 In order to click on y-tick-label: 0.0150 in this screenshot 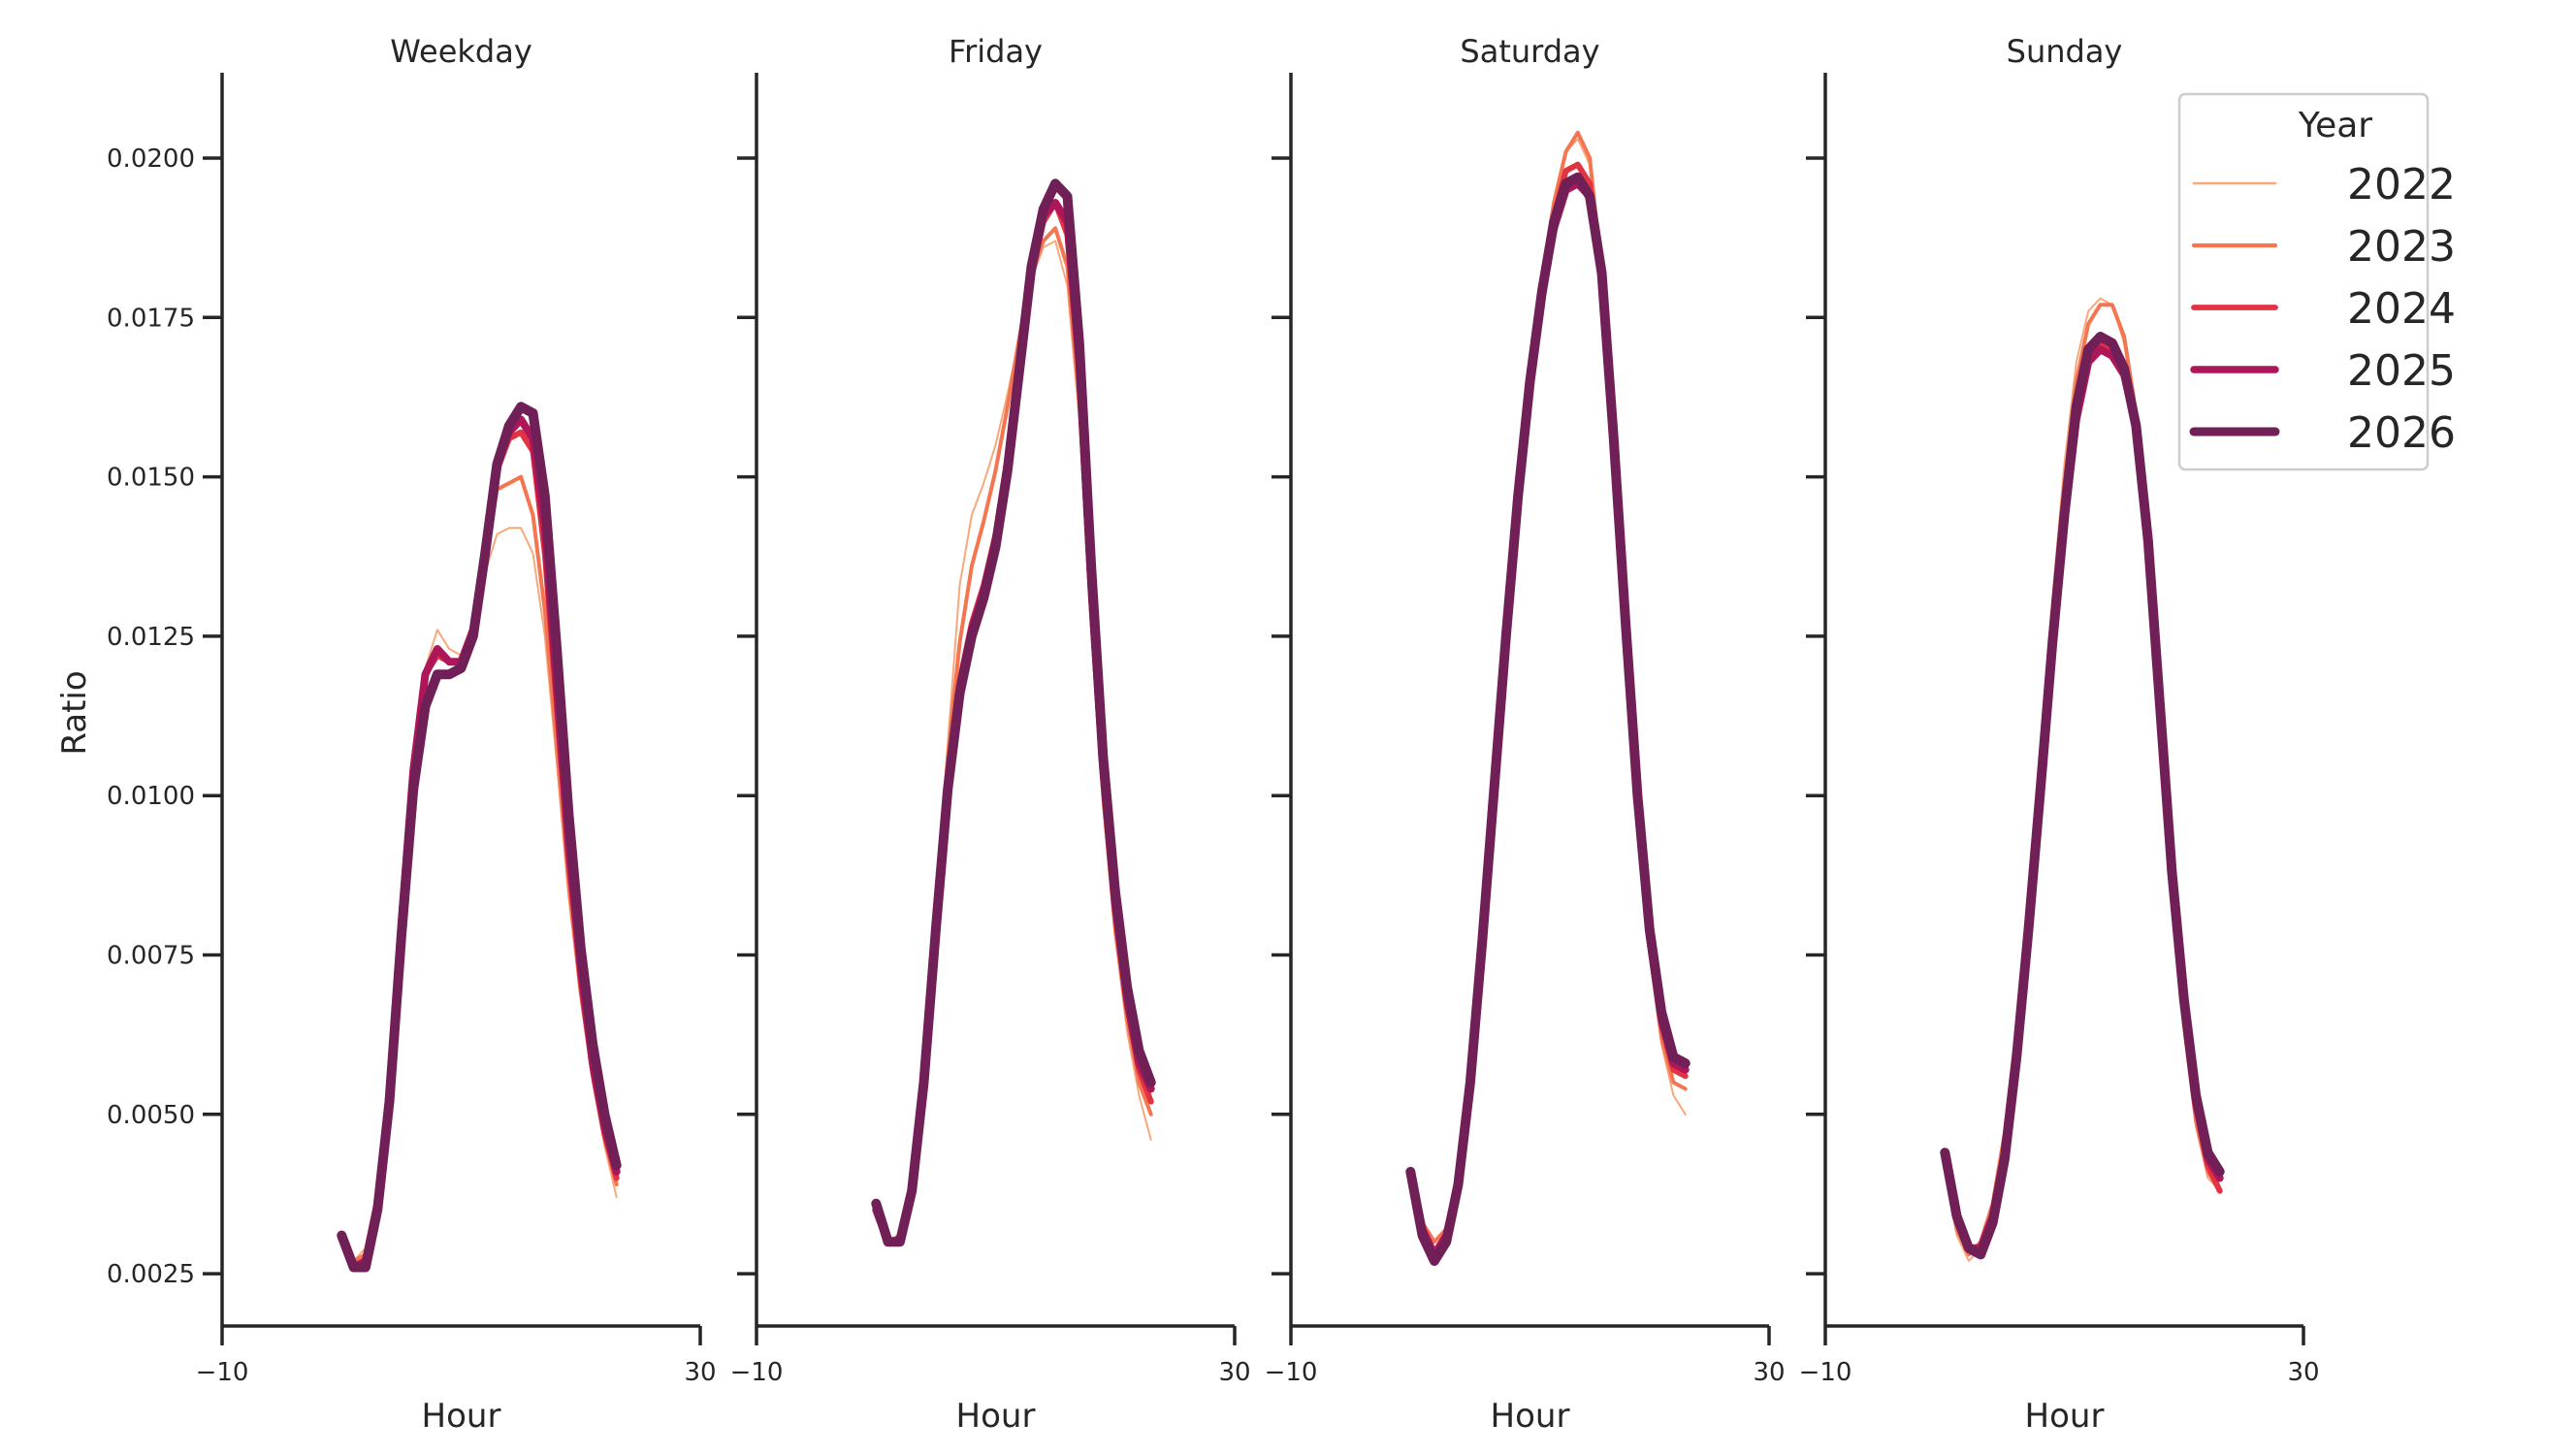, I will do `click(151, 478)`.